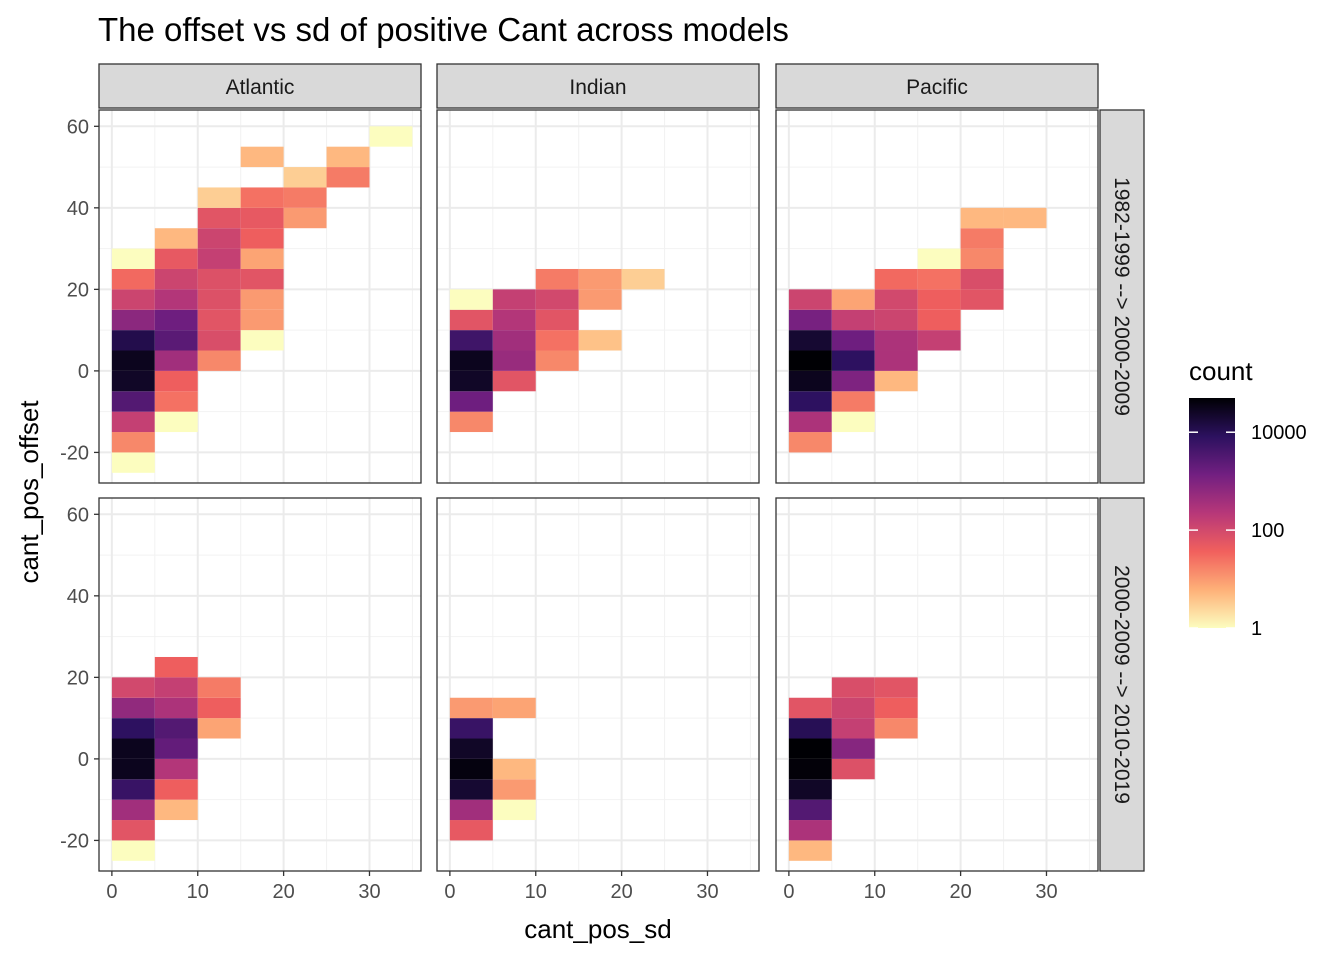 This screenshot has width=1344, height=960. What do you see at coordinates (536, 892) in the screenshot?
I see `x-tick-label: 10` at bounding box center [536, 892].